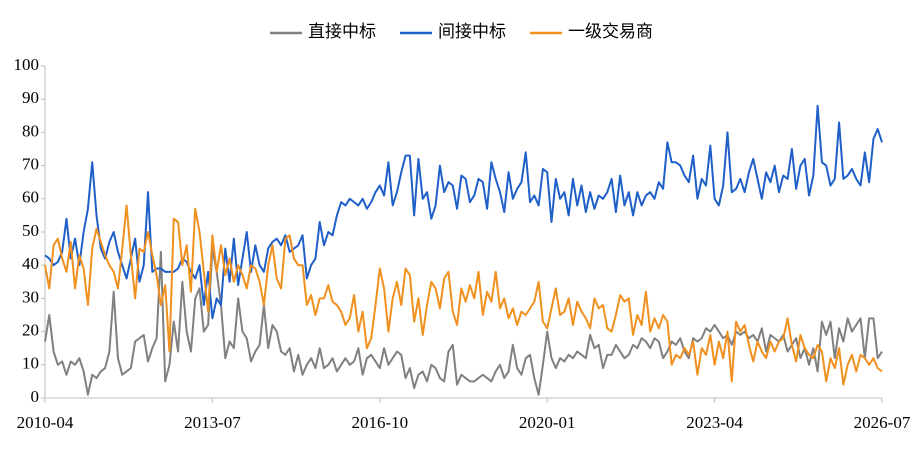 Image resolution: width=923 pixels, height=450 pixels. What do you see at coordinates (30, 197) in the screenshot?
I see `y-tick-label: 60` at bounding box center [30, 197].